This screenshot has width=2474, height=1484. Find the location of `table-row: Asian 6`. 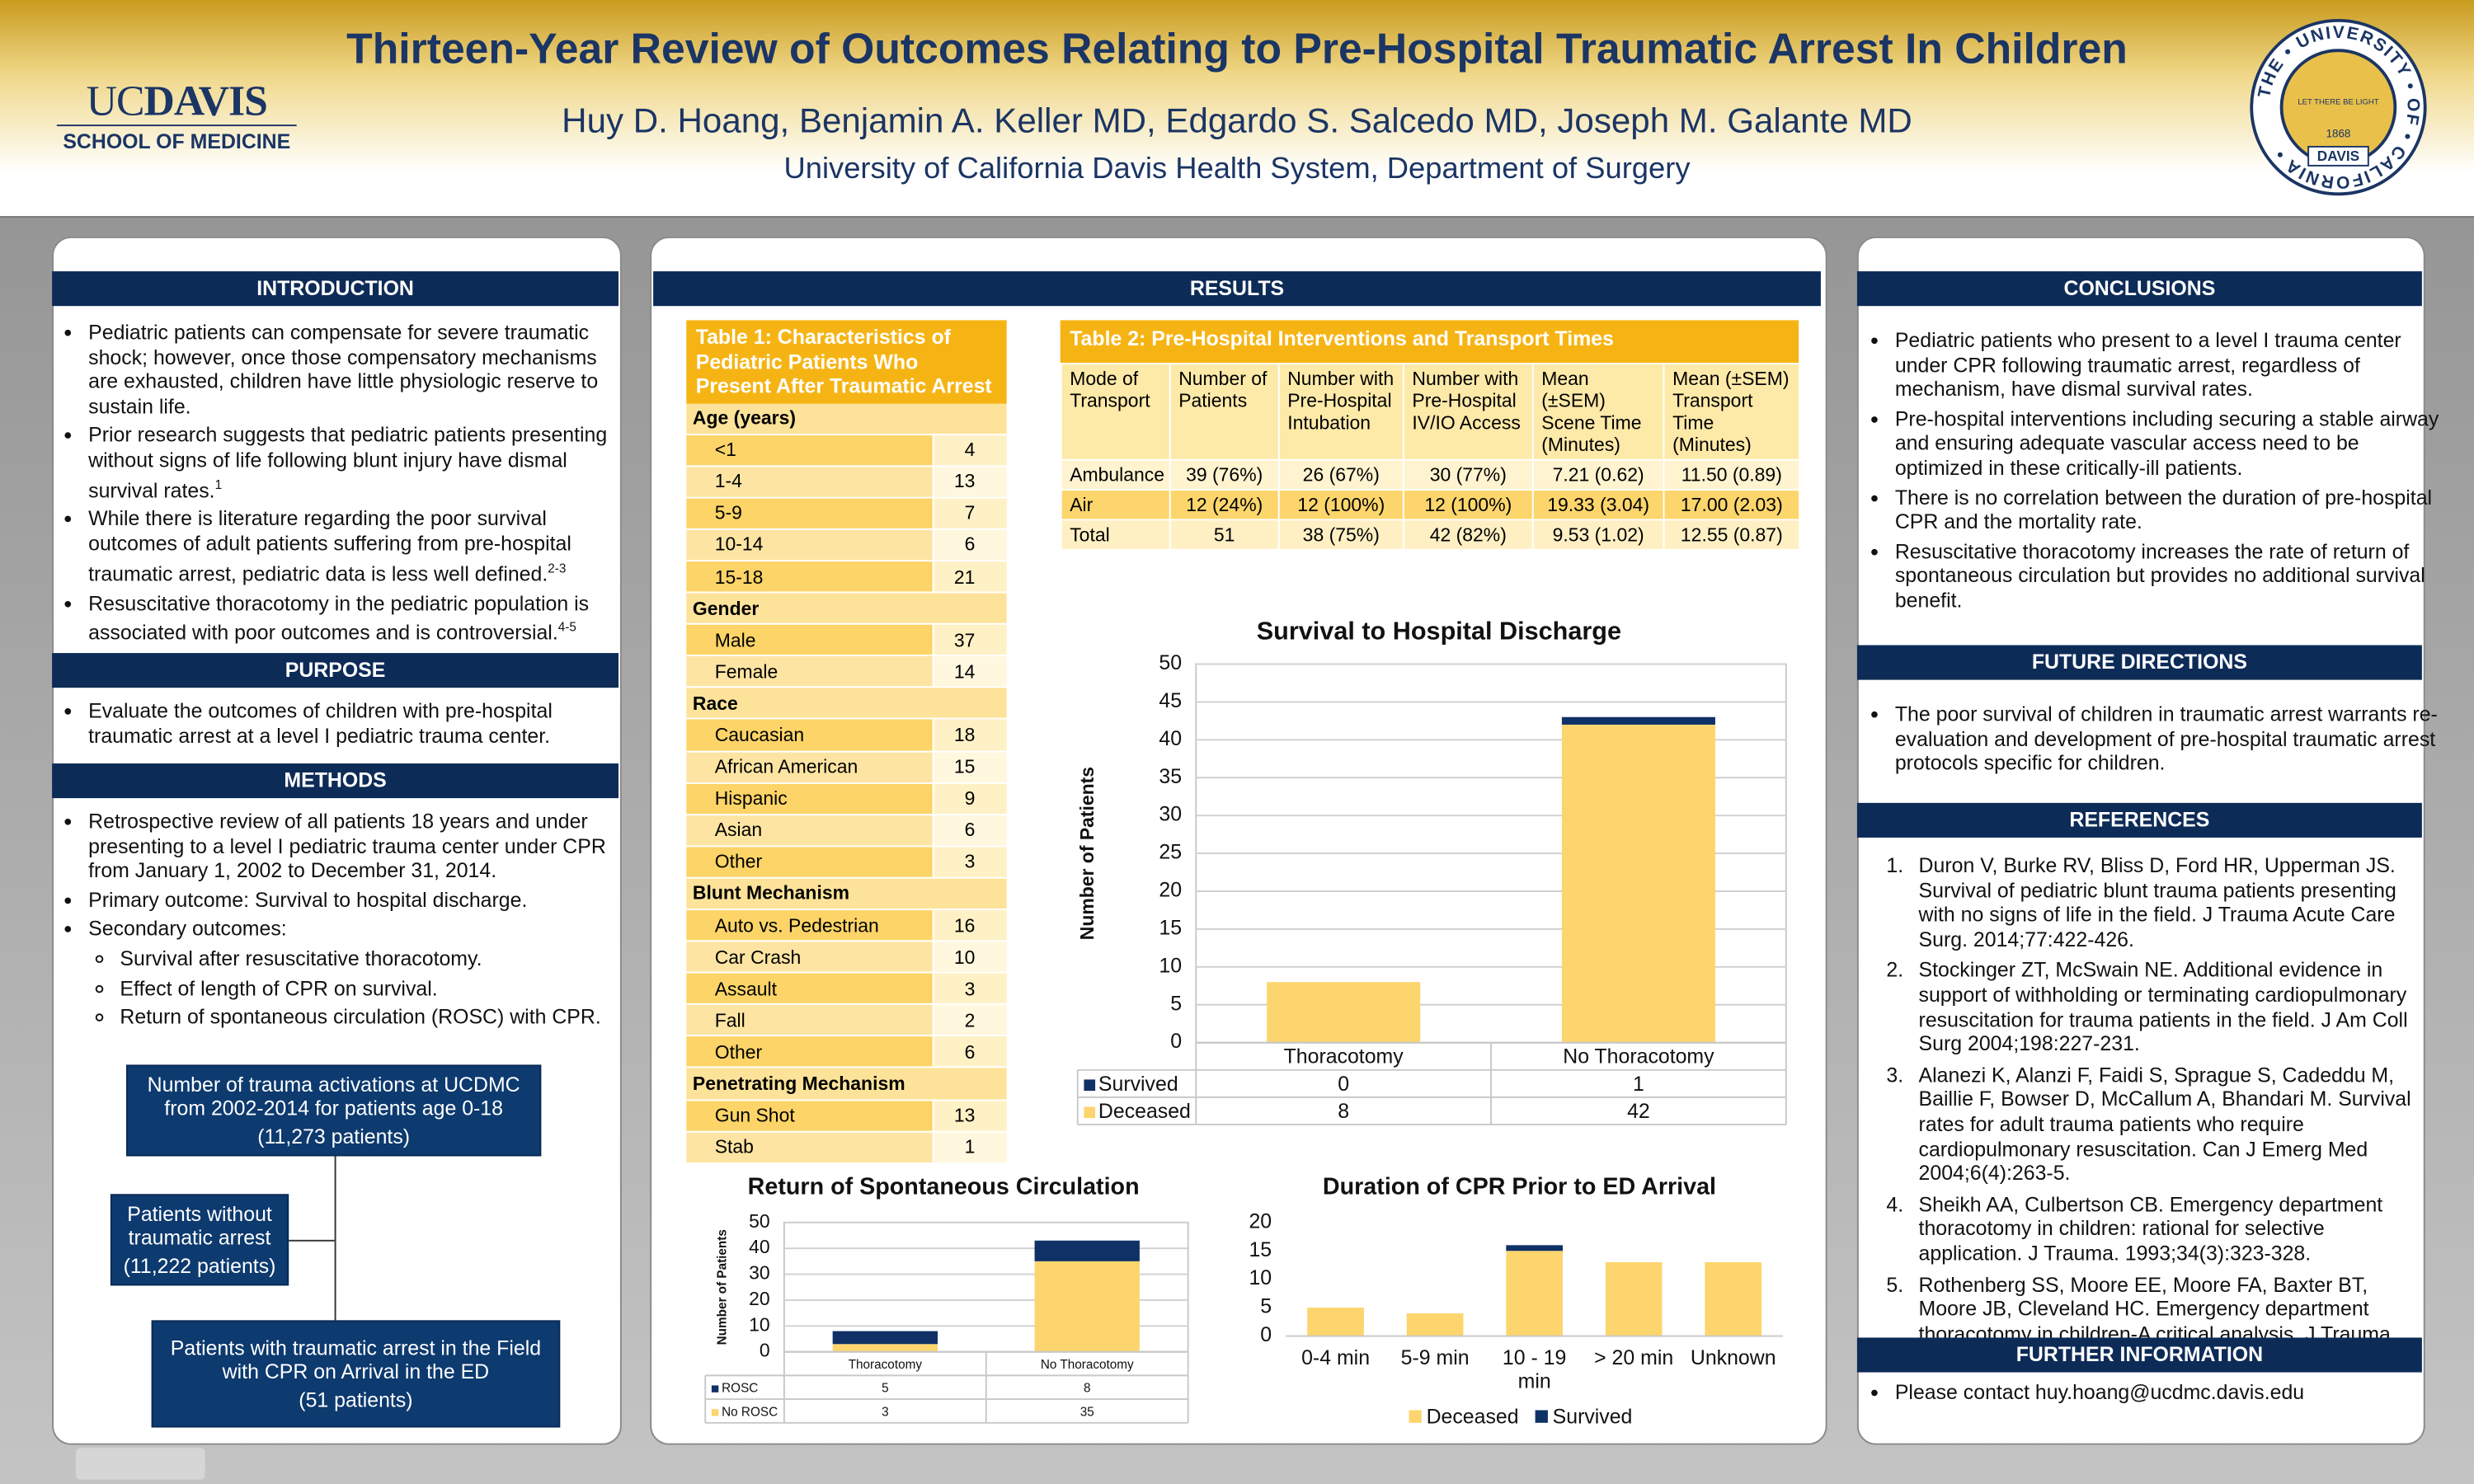

table-row: Asian 6 is located at coordinates (846, 831).